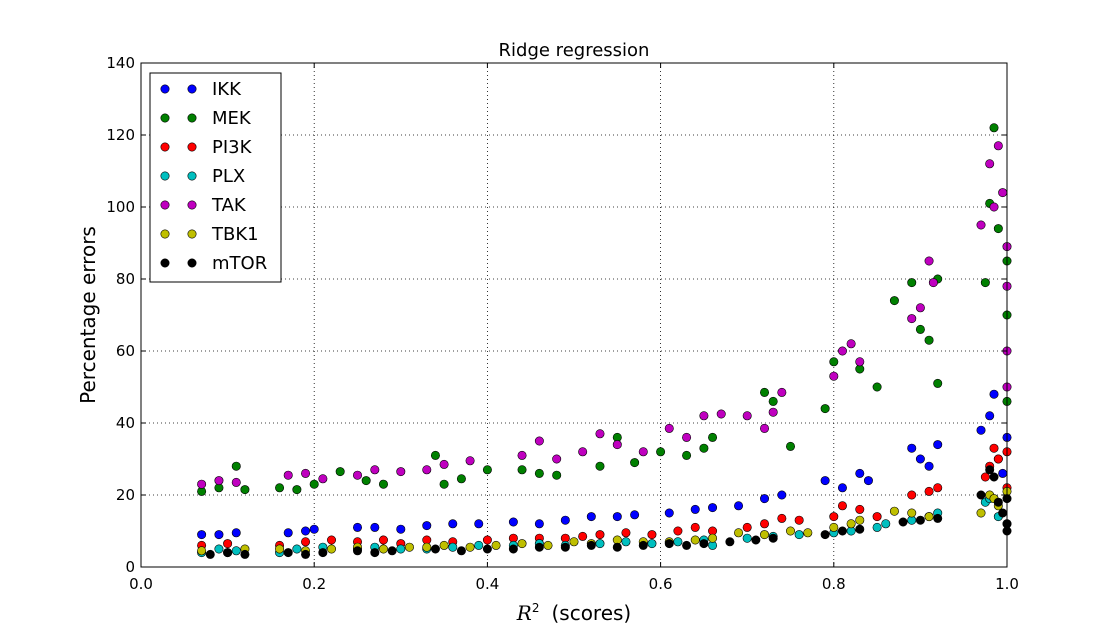  I want to click on legend-box, so click(215, 177).